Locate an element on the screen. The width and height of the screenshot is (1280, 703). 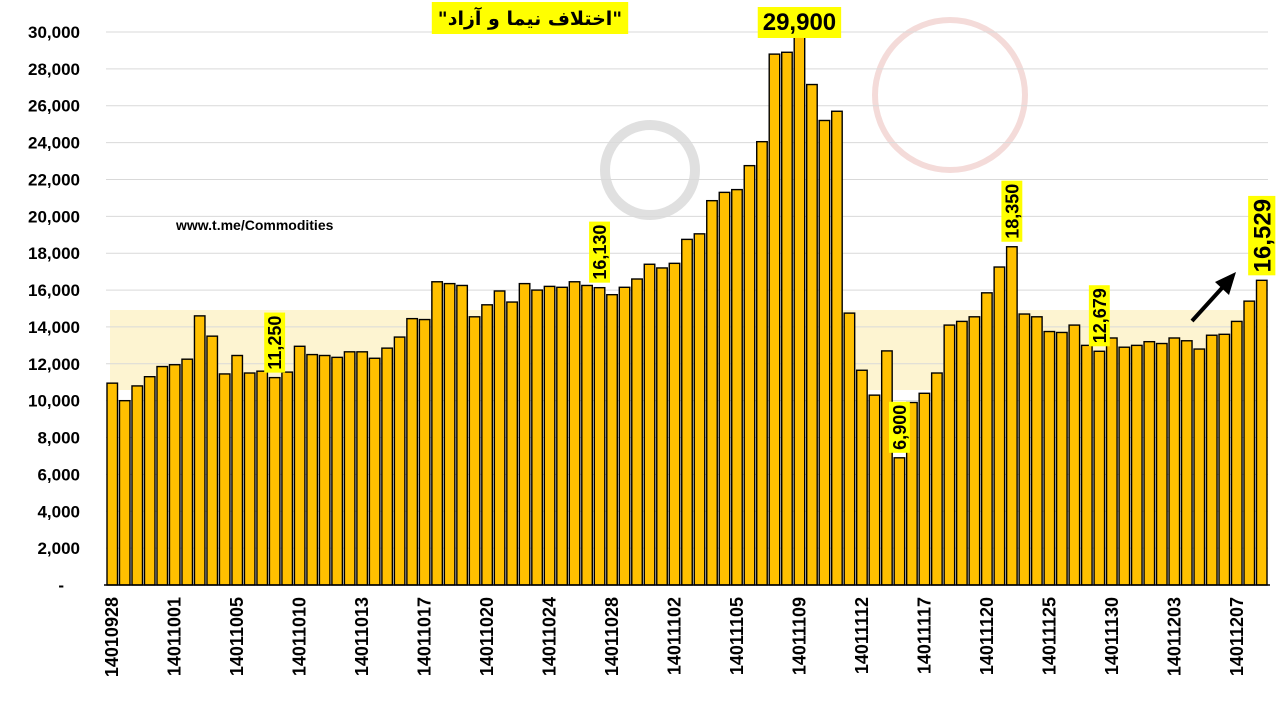
y-tick-label: 14,000 is located at coordinates (54, 327).